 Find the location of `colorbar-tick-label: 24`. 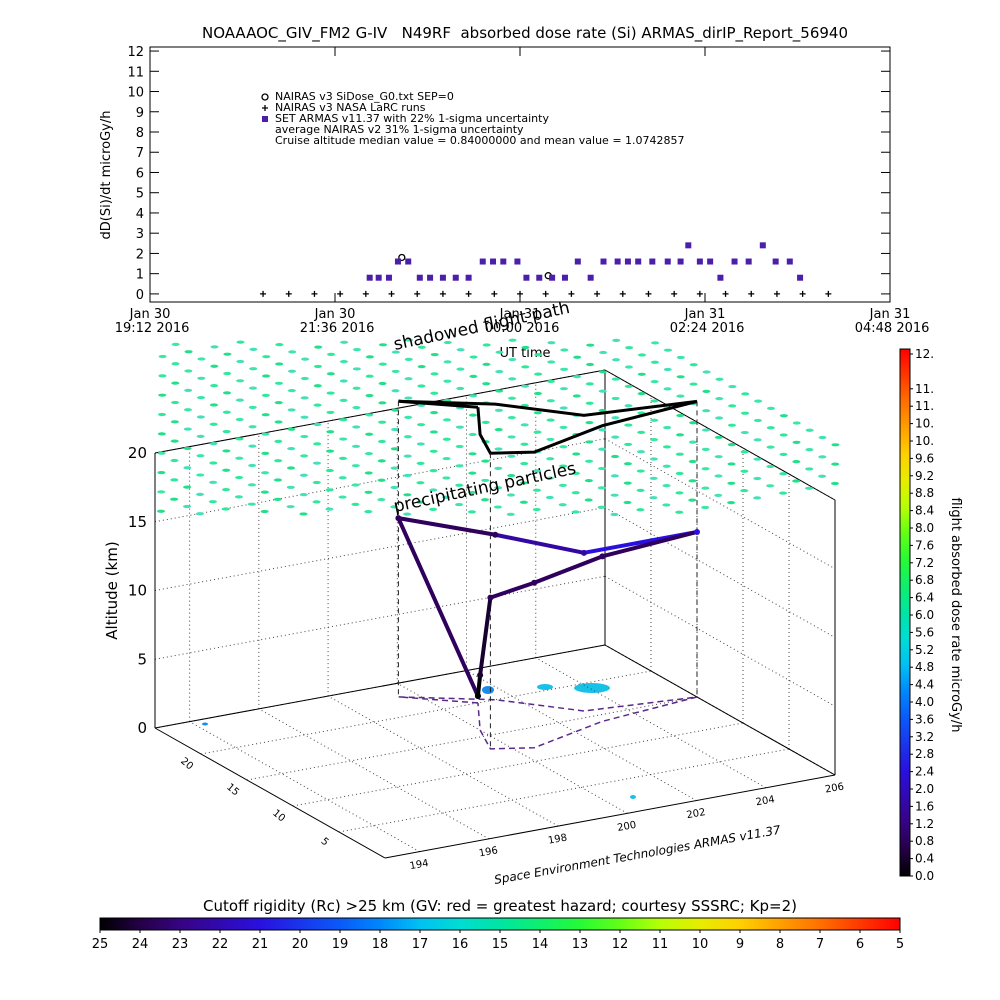

colorbar-tick-label: 24 is located at coordinates (140, 944).